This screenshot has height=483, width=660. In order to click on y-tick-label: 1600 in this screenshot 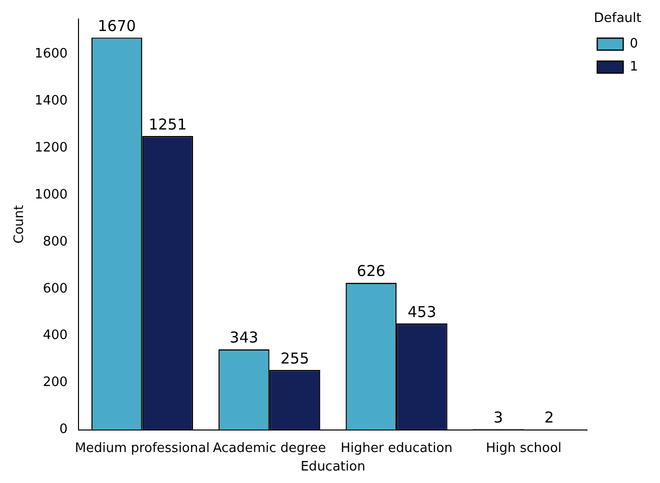, I will do `click(51, 54)`.